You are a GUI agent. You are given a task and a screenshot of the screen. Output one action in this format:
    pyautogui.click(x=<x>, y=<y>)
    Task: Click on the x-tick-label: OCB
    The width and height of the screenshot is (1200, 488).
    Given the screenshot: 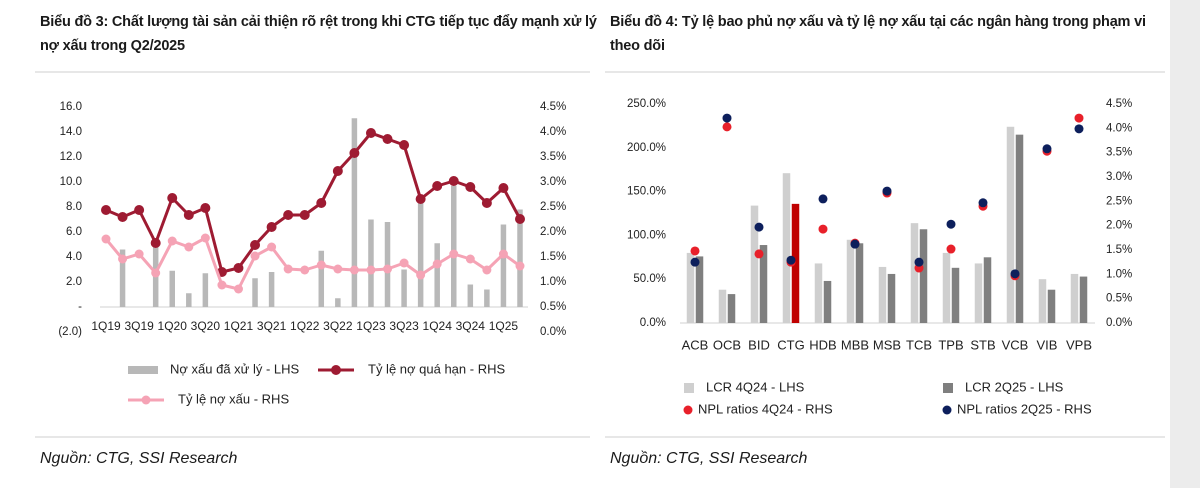 What is the action you would take?
    pyautogui.click(x=727, y=344)
    